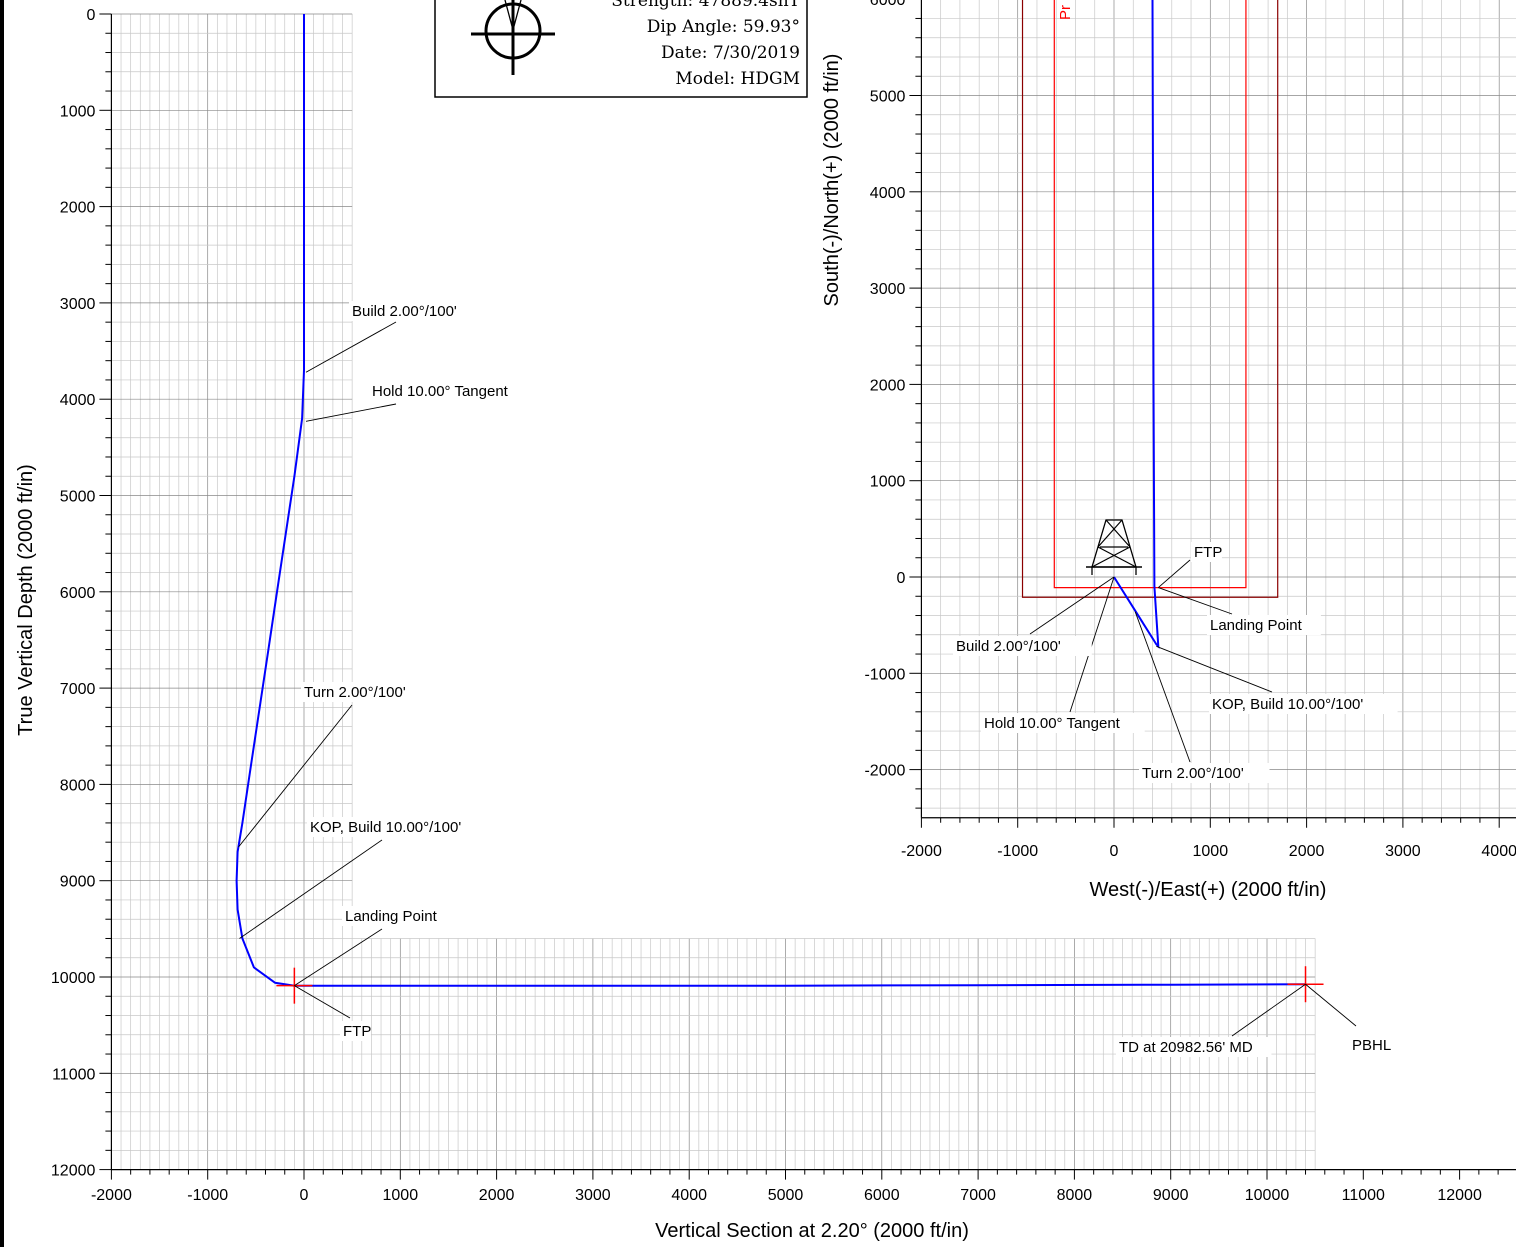 The image size is (1516, 1252). I want to click on vs-y-tick-label: 7000, so click(78, 689).